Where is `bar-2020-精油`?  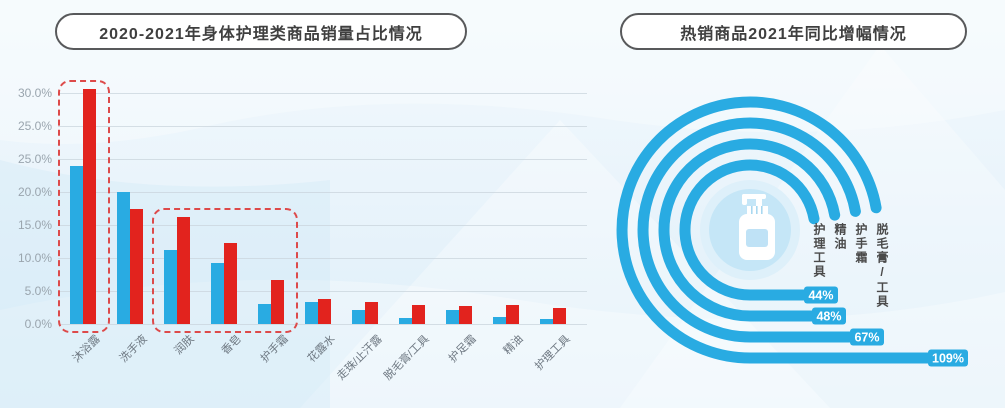
bar-2020-精油 is located at coordinates (499, 320).